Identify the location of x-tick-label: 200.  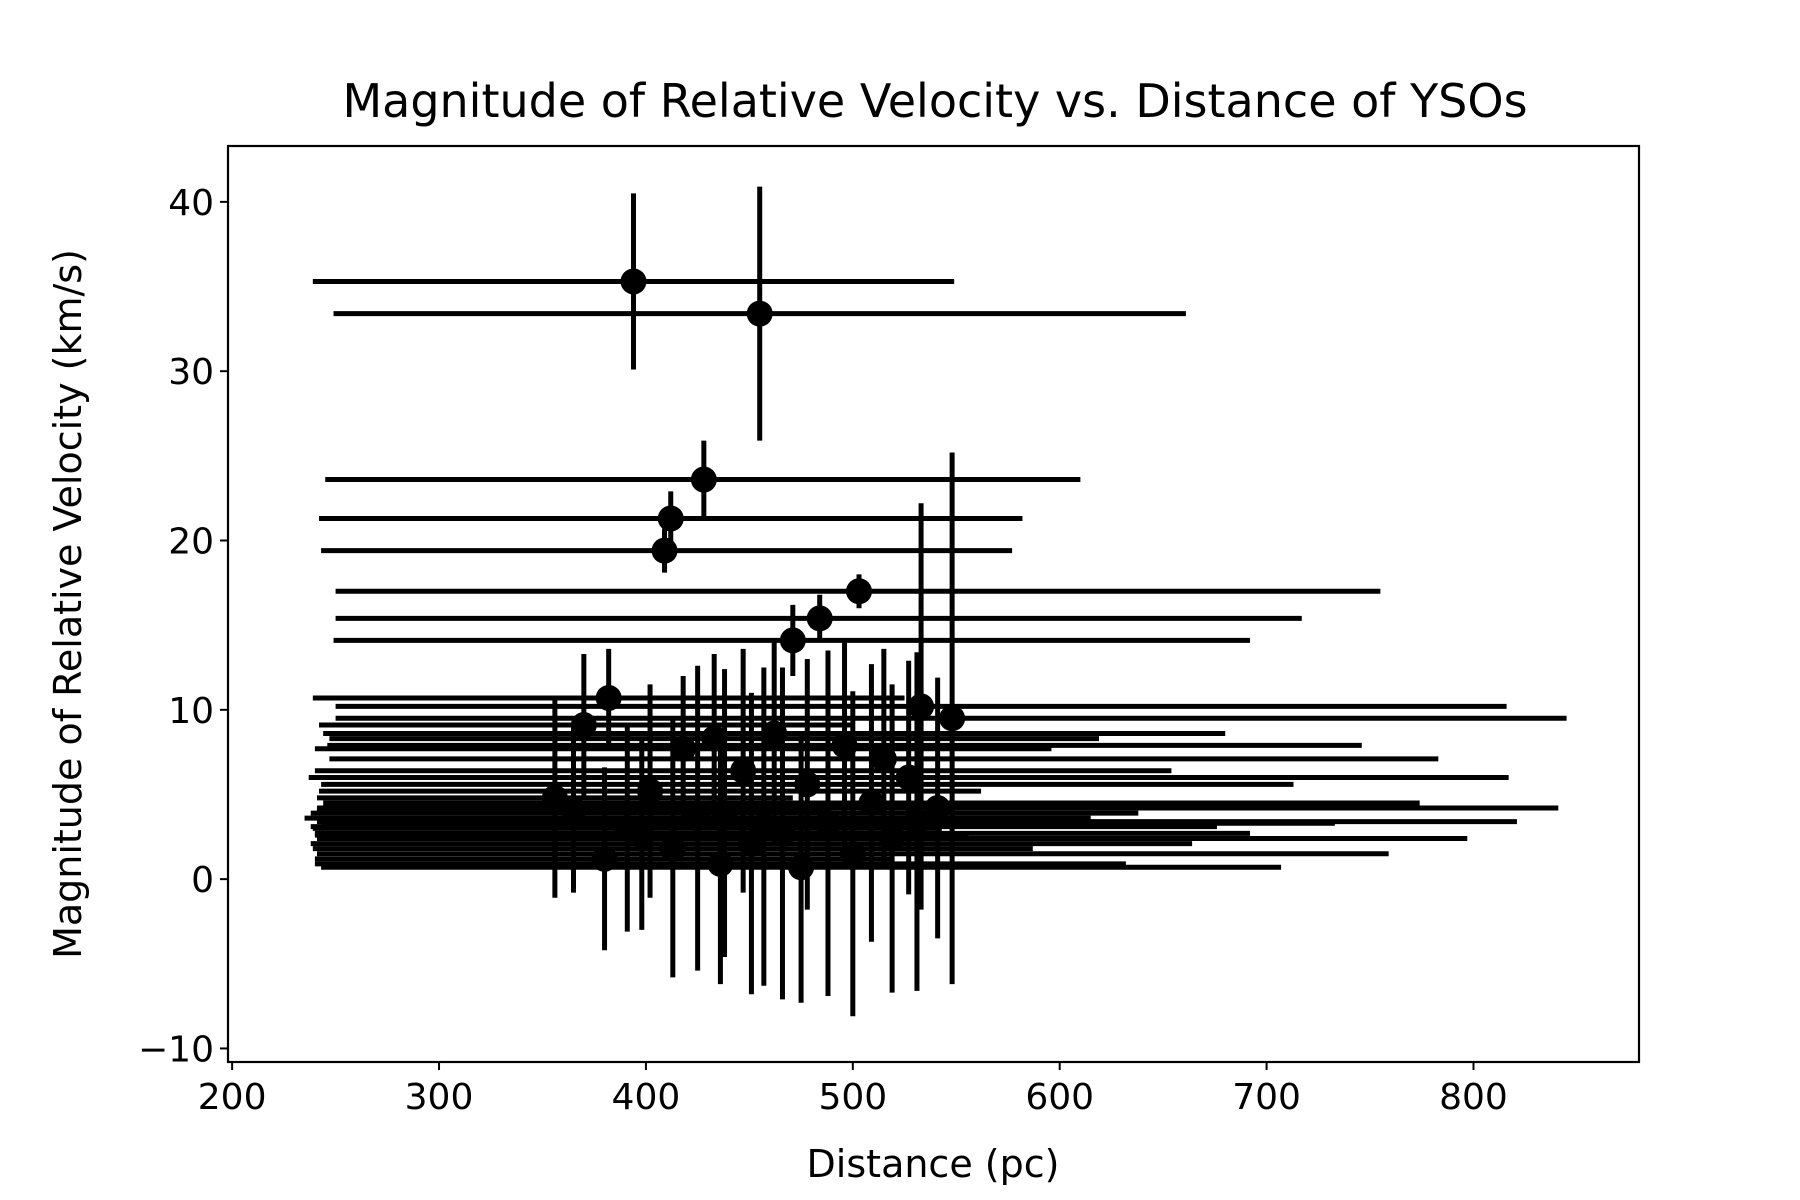
(232, 1097).